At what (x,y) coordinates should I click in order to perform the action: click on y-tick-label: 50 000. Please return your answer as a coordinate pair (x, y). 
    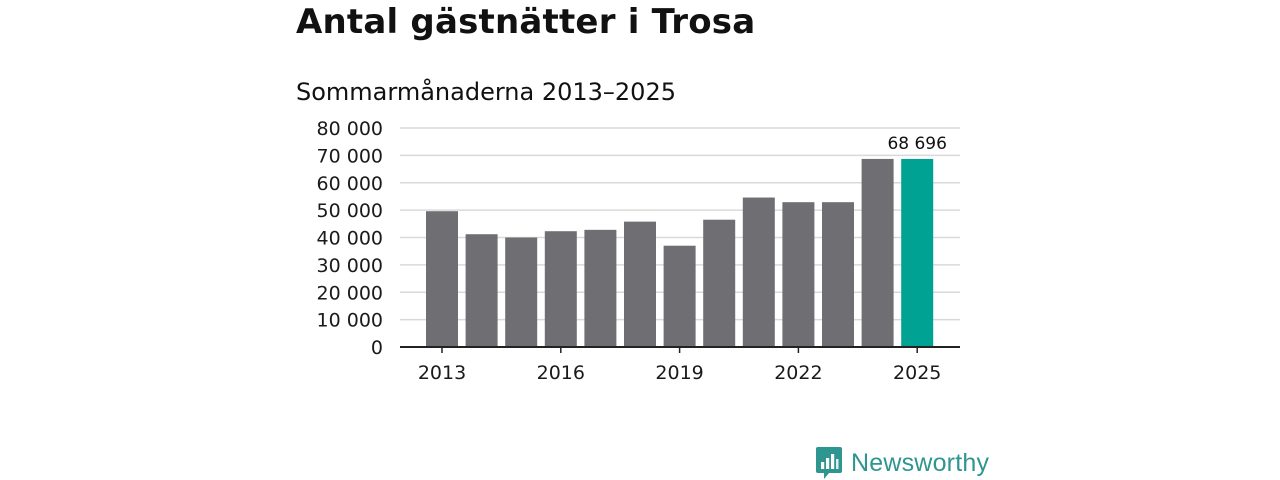
    Looking at the image, I should click on (350, 211).